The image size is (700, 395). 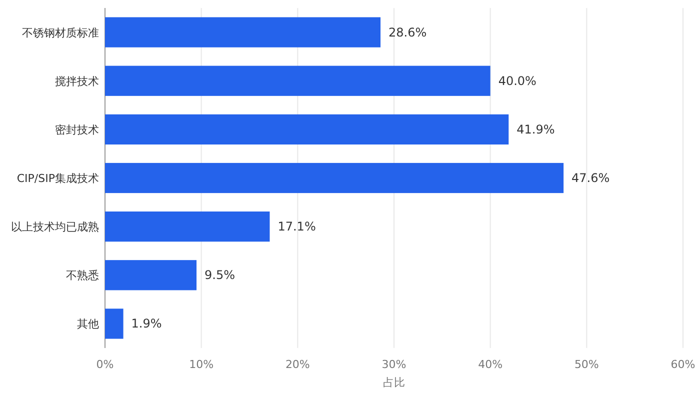 What do you see at coordinates (146, 323) in the screenshot?
I see `data-label: 1.9%` at bounding box center [146, 323].